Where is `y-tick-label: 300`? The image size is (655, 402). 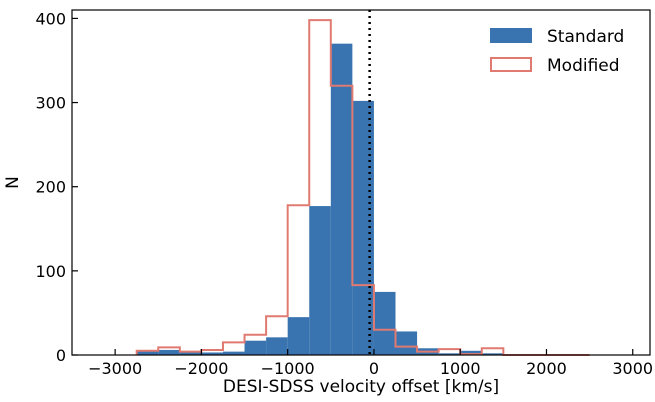
y-tick-label: 300 is located at coordinates (50, 103).